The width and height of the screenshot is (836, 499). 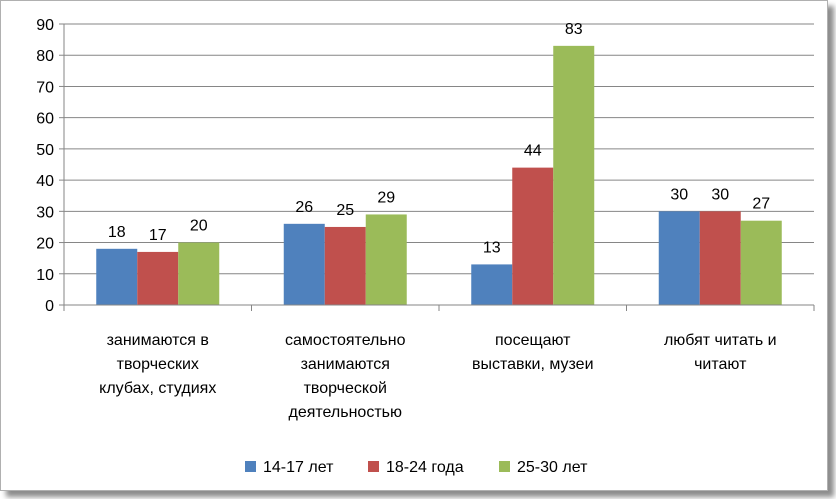 I want to click on legend-label: 25-30 лет, so click(x=552, y=467).